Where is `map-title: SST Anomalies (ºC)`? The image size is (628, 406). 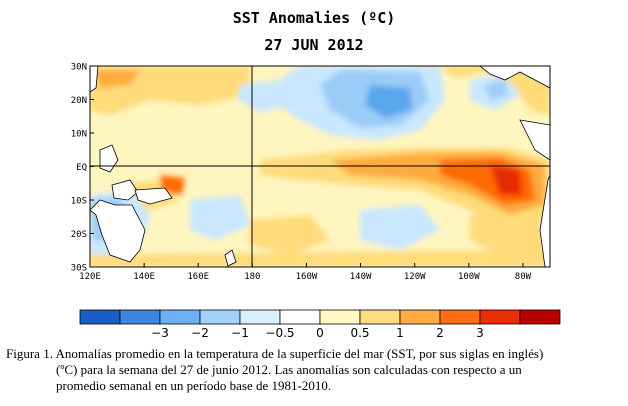
map-title: SST Anomalies (ºC) is located at coordinates (314, 18).